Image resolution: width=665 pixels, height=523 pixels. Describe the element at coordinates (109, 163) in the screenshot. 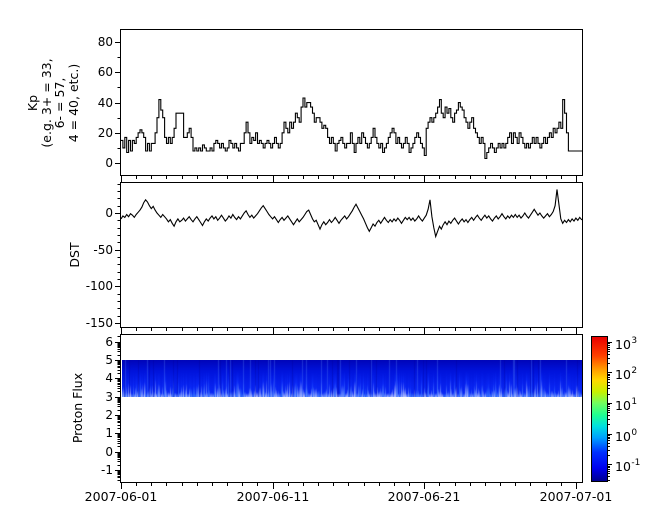

I see `kp-ytick-label: 0` at that location.